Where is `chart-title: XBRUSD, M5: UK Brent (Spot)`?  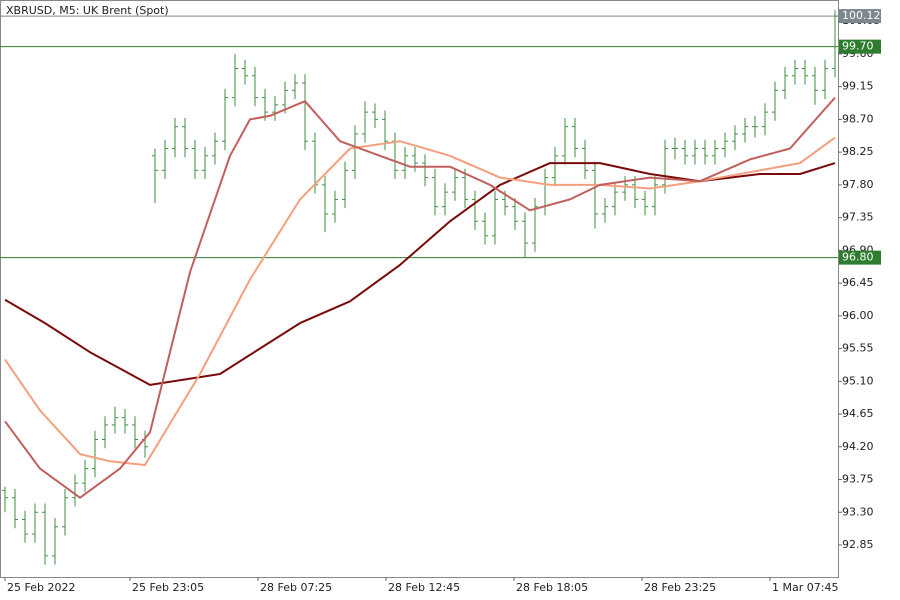
chart-title: XBRUSD, M5: UK Brent (Spot) is located at coordinates (87, 10).